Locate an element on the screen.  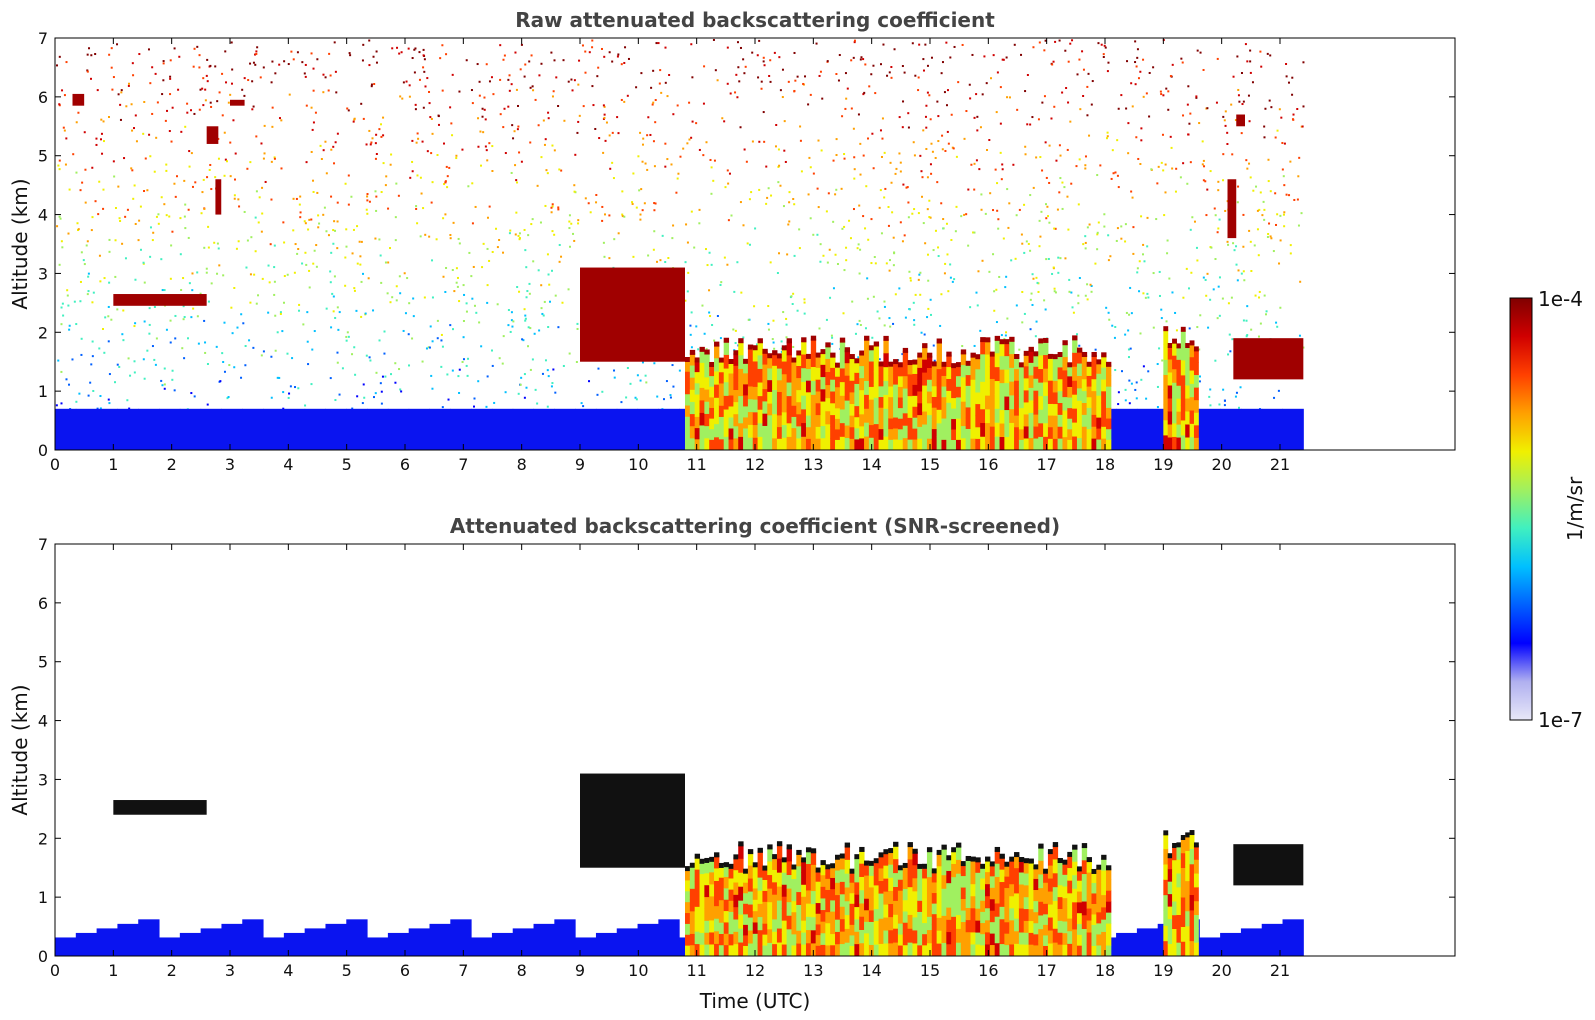
x-tick-label: 6 is located at coordinates (405, 970).